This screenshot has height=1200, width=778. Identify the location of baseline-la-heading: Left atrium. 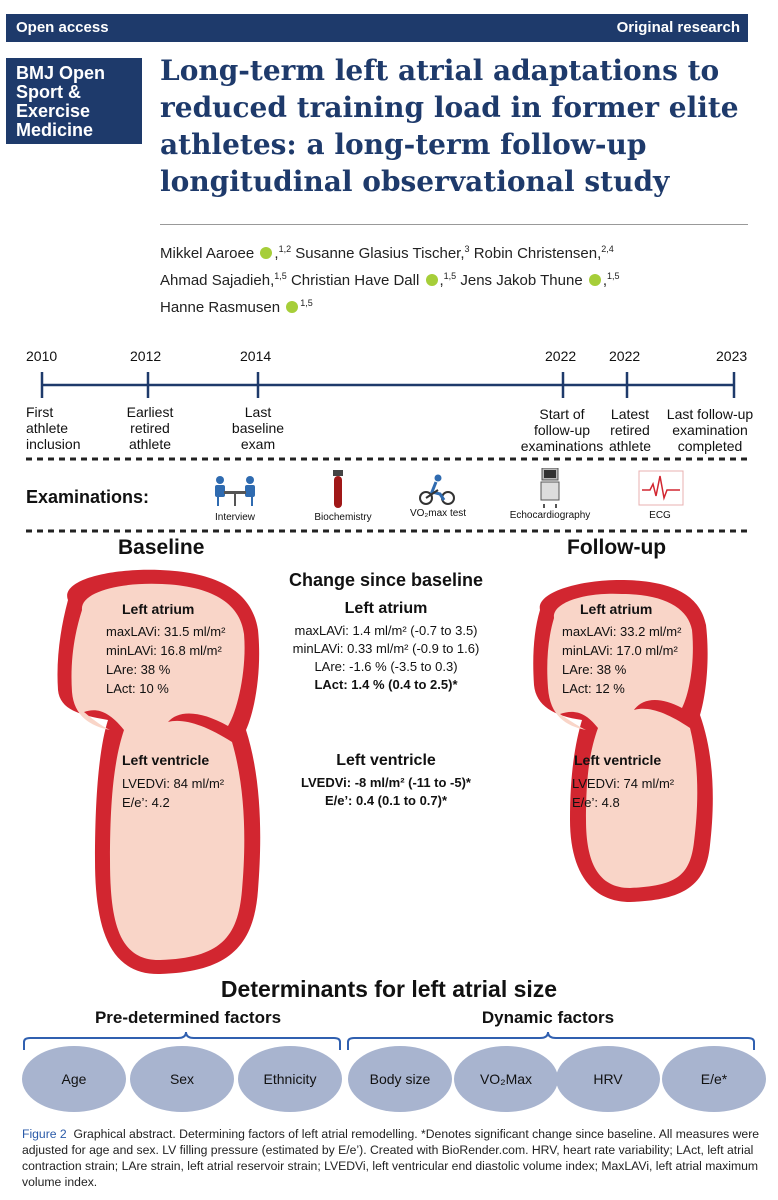
(158, 609).